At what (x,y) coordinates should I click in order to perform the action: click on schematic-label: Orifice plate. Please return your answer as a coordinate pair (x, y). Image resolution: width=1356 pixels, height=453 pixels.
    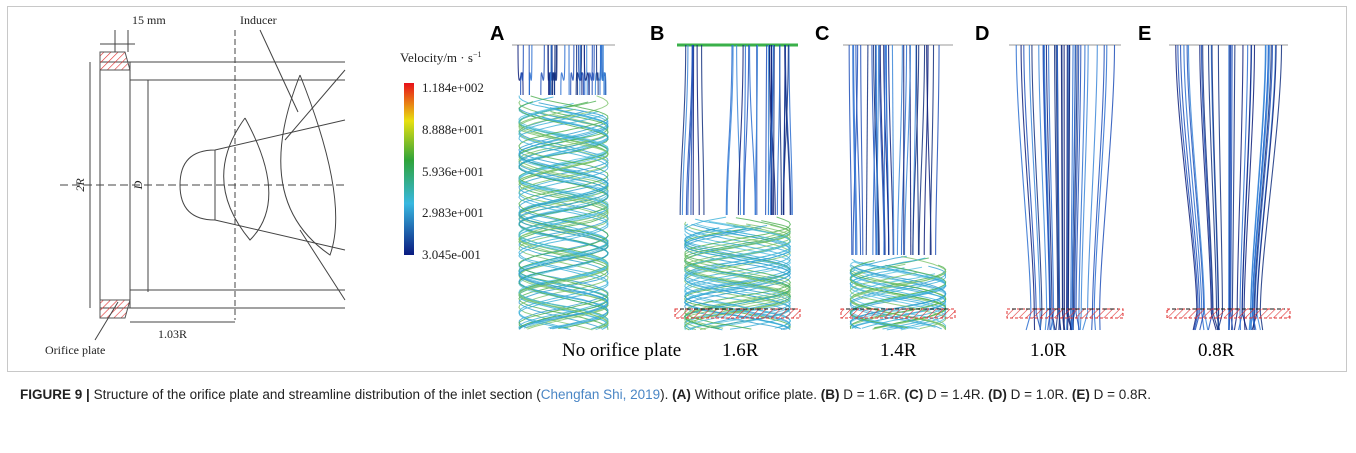
    Looking at the image, I should click on (75, 350).